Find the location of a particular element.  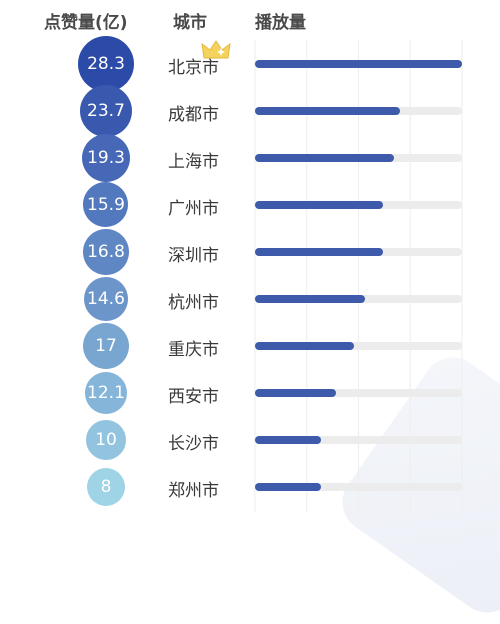

city-label: 上海市 is located at coordinates (193, 162).